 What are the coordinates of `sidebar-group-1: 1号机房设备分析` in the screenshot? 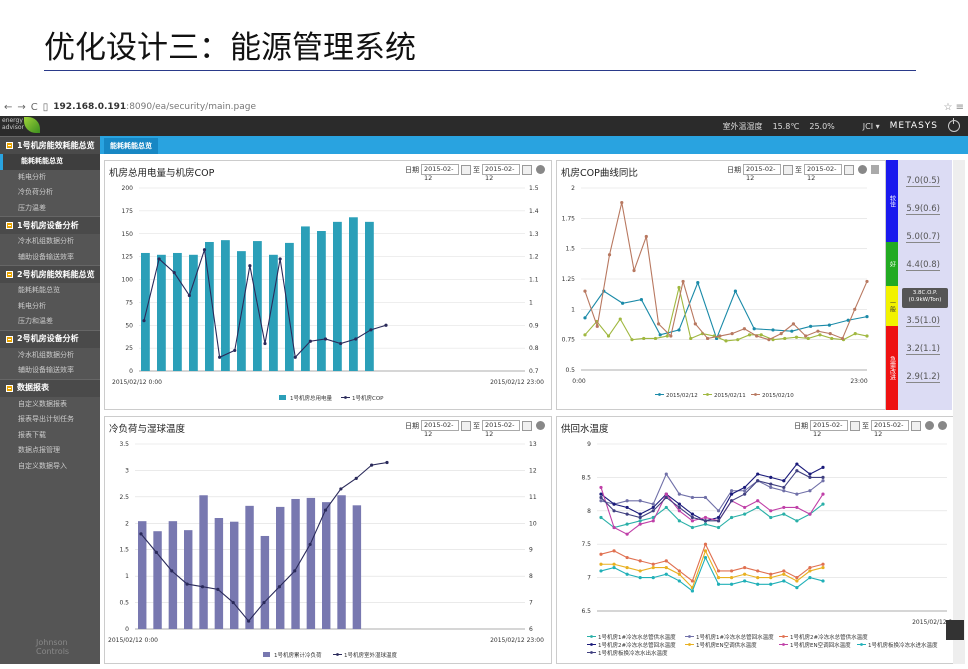 It's located at (50, 225).